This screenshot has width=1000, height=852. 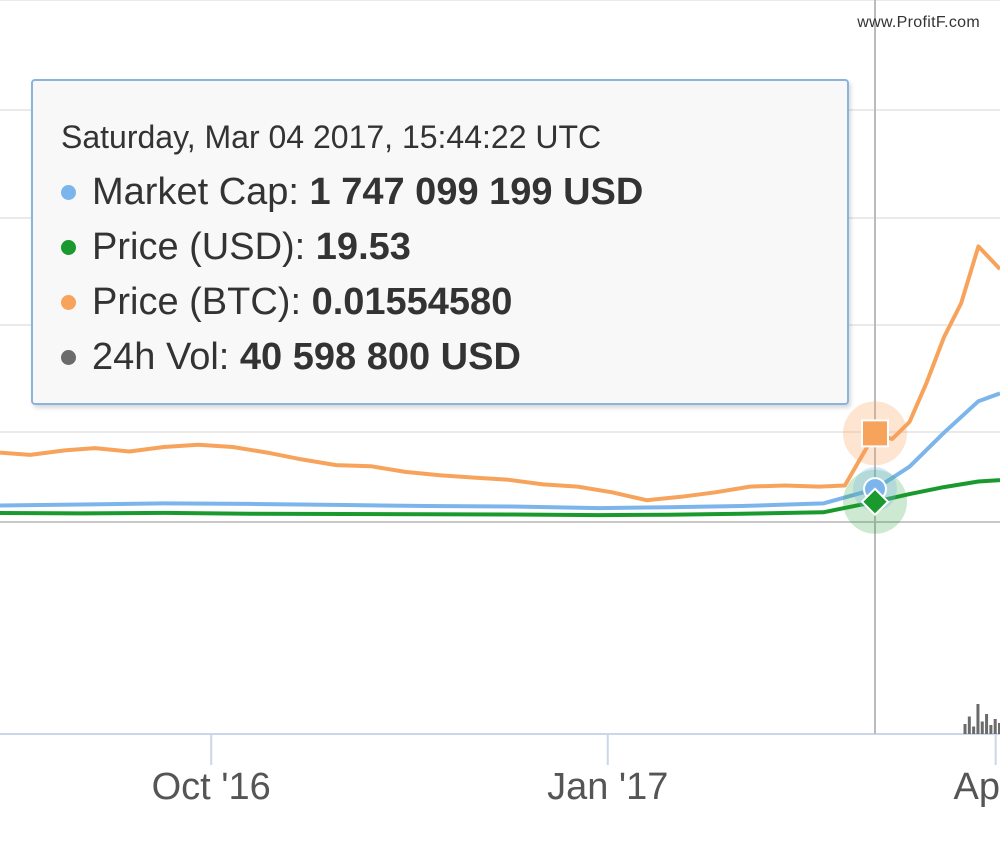 I want to click on series-line-market-cap, so click(x=500, y=451).